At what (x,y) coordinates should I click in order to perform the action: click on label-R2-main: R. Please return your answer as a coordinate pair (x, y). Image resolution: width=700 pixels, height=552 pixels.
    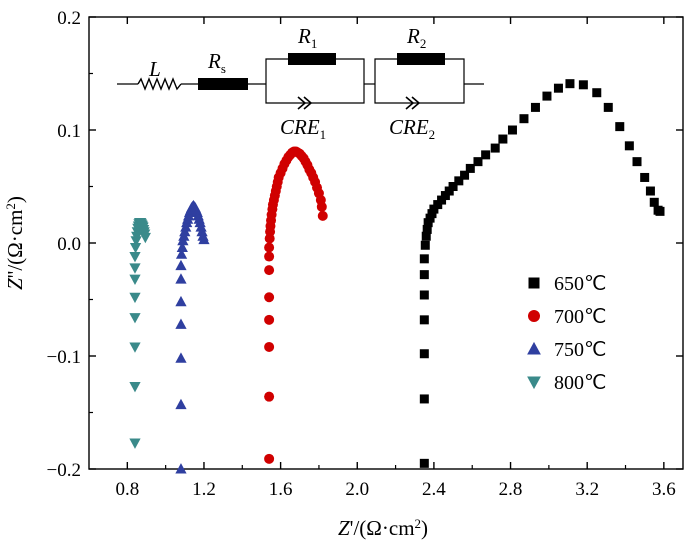
    Looking at the image, I should click on (413, 36).